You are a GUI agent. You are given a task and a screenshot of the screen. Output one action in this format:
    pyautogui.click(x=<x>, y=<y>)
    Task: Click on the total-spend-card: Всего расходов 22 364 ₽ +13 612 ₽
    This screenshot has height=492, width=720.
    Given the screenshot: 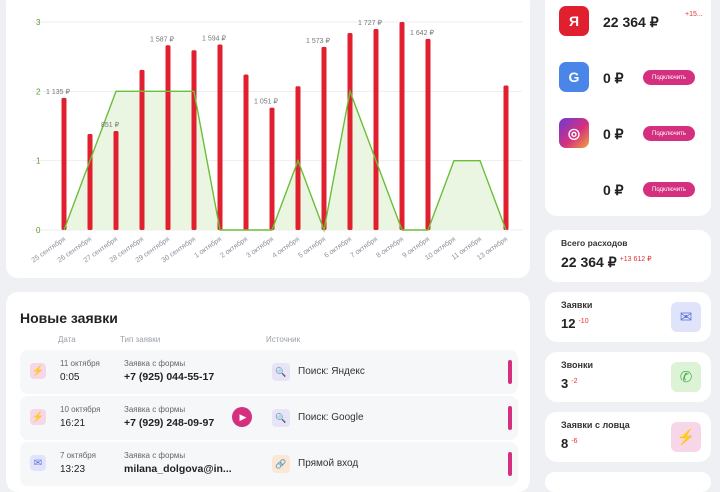 What is the action you would take?
    pyautogui.click(x=628, y=256)
    